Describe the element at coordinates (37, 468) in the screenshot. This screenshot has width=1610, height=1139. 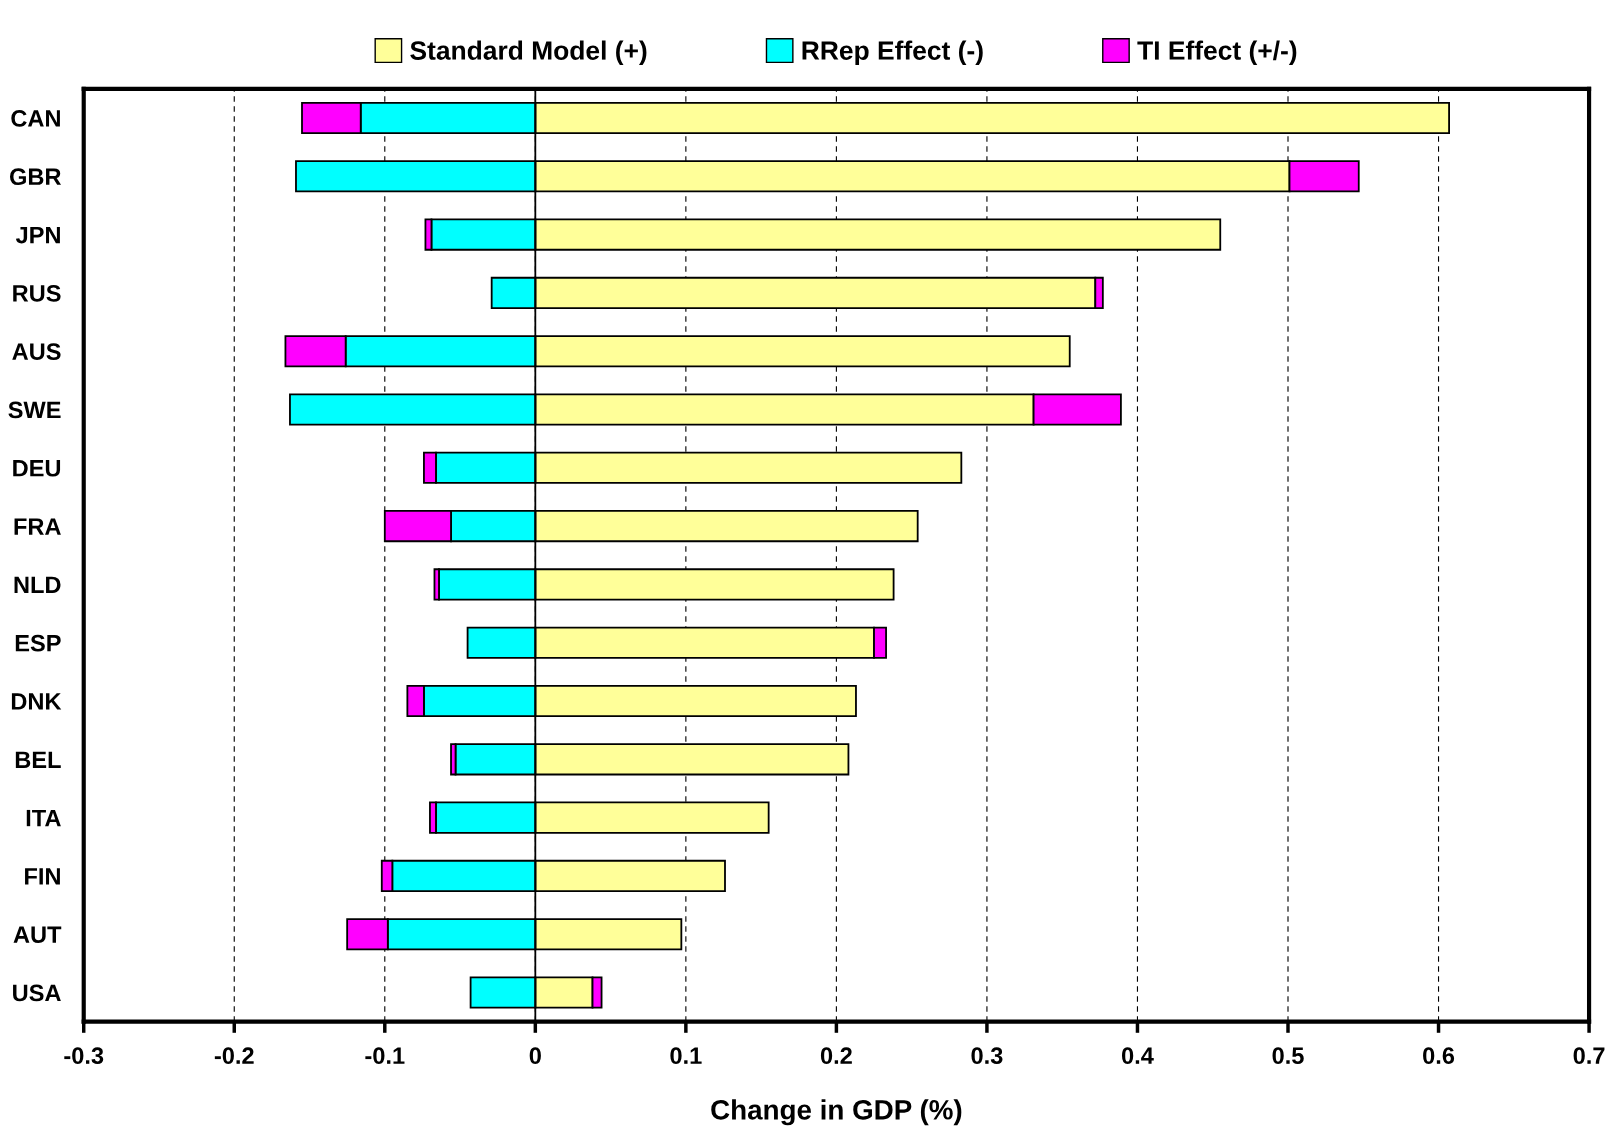
I see `y-tick-label: DEU` at that location.